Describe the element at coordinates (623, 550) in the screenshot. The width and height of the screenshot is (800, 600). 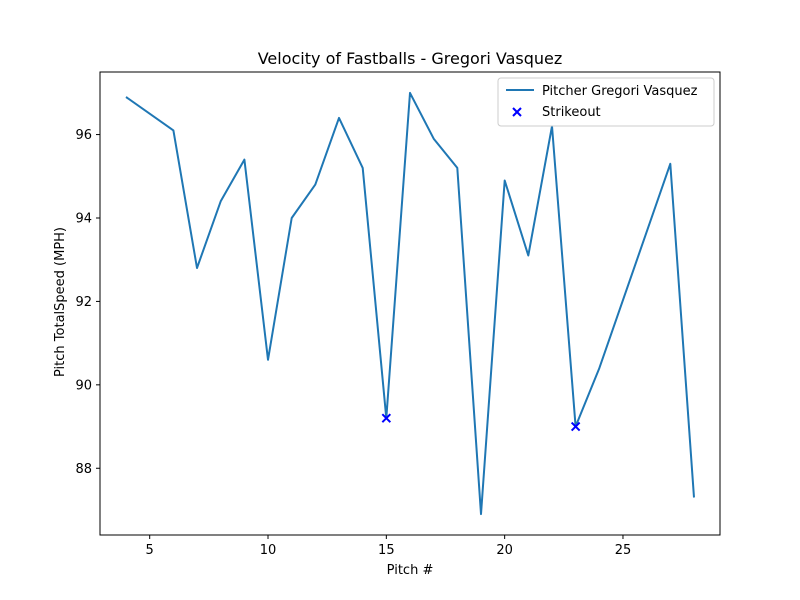
I see `x-tick-label: 25` at that location.